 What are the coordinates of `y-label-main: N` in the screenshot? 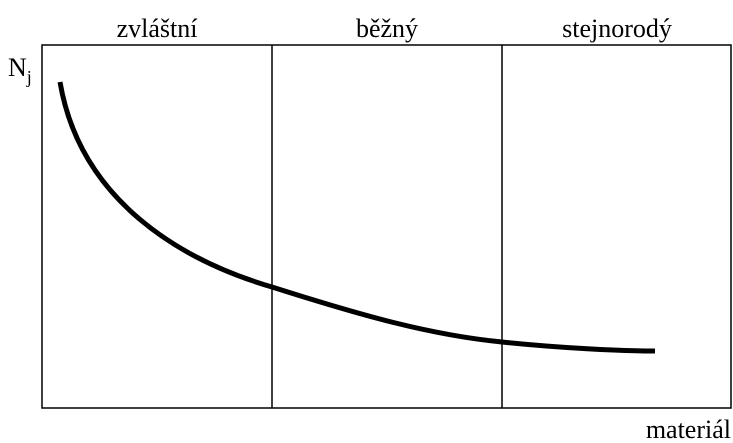 It's located at (17, 67).